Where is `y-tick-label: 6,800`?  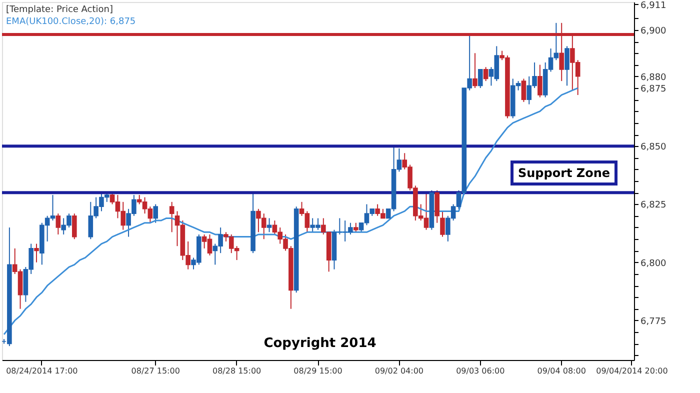
y-tick-label: 6,800 is located at coordinates (653, 263).